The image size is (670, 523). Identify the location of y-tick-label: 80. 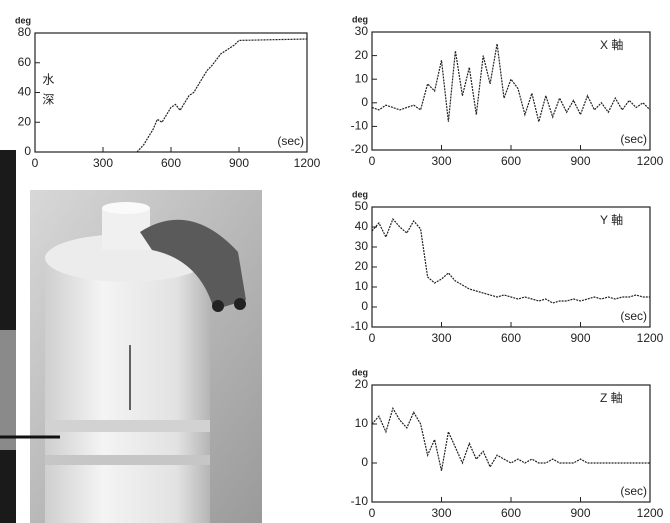
(25, 32).